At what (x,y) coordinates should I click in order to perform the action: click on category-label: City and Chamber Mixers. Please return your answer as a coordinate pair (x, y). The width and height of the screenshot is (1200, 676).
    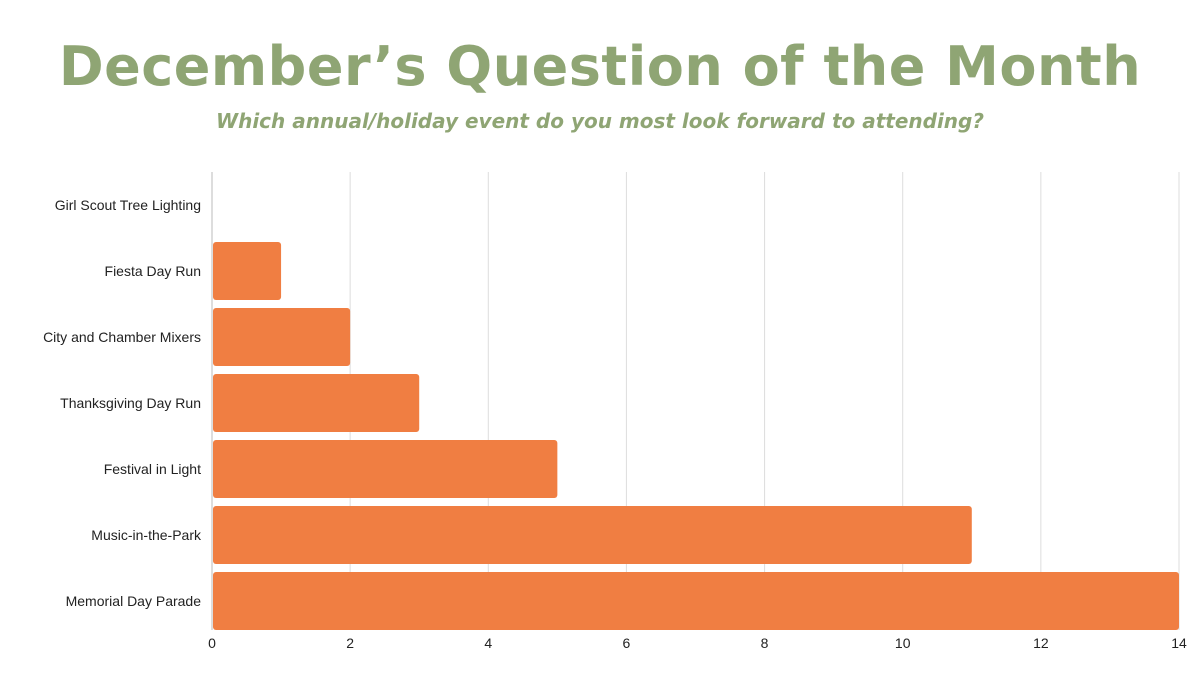
    Looking at the image, I should click on (122, 337).